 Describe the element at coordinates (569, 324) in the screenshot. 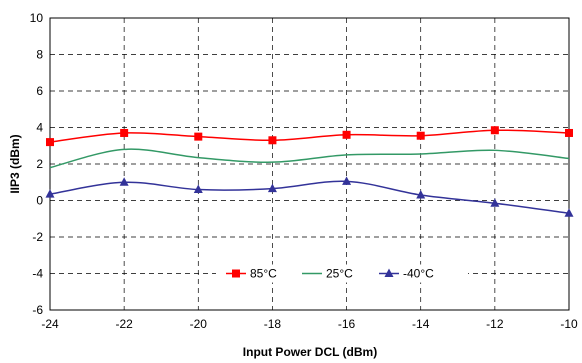

I see `x-tick-label: -10` at that location.